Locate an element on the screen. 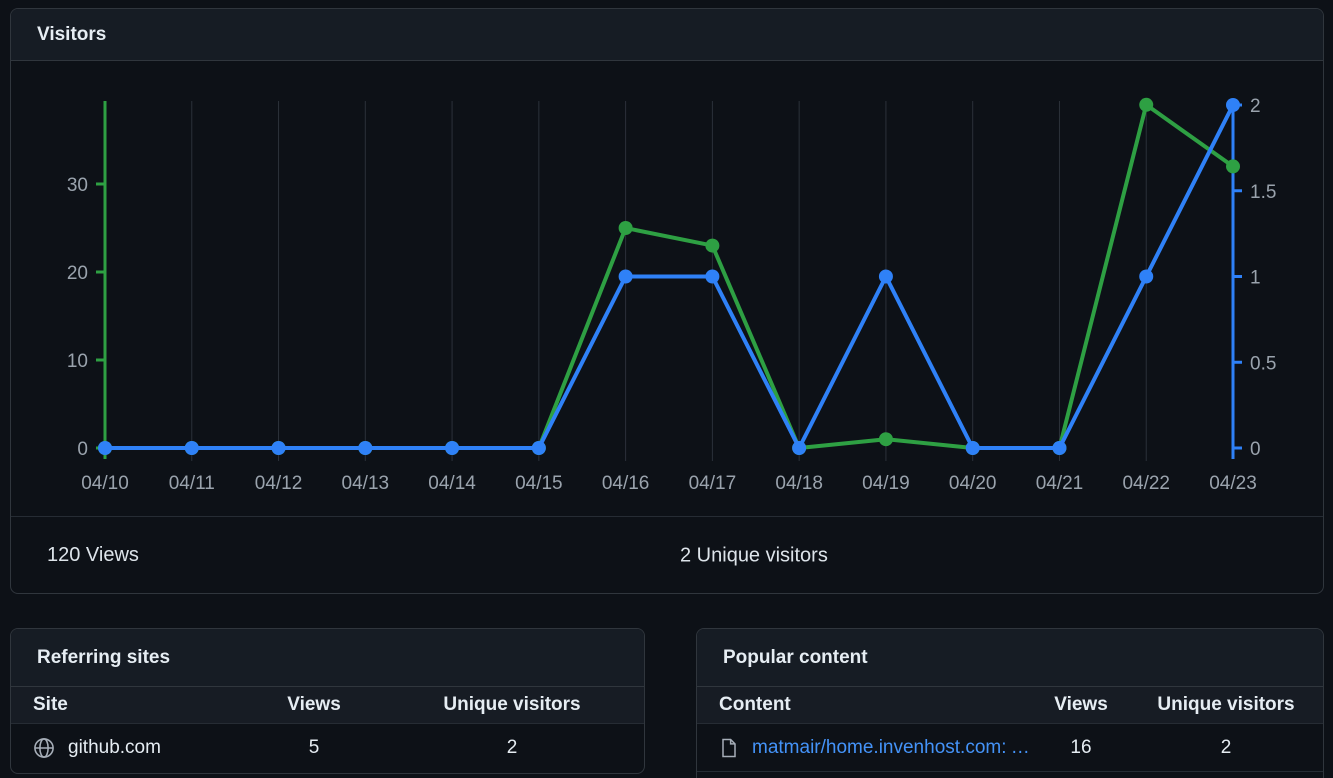 This screenshot has height=778, width=1333. svg-text: 04/17 is located at coordinates (713, 483).